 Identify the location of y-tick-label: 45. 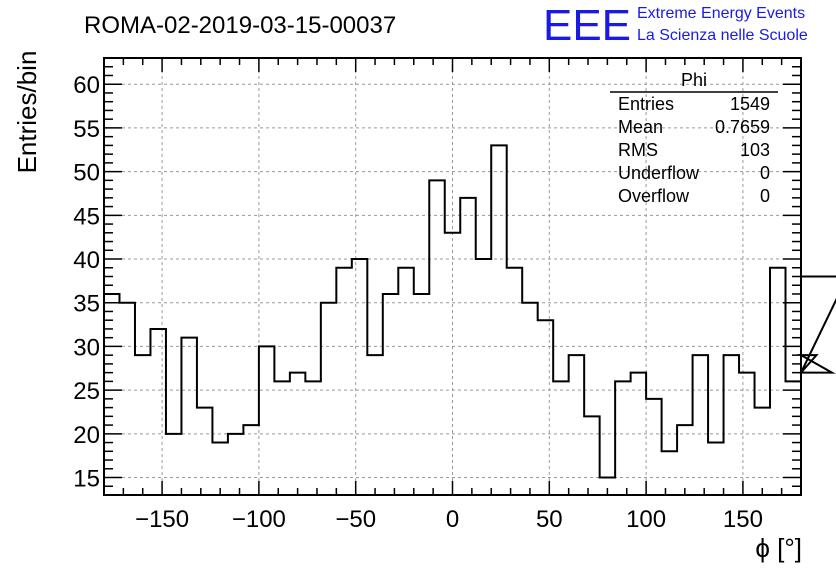
(86, 216).